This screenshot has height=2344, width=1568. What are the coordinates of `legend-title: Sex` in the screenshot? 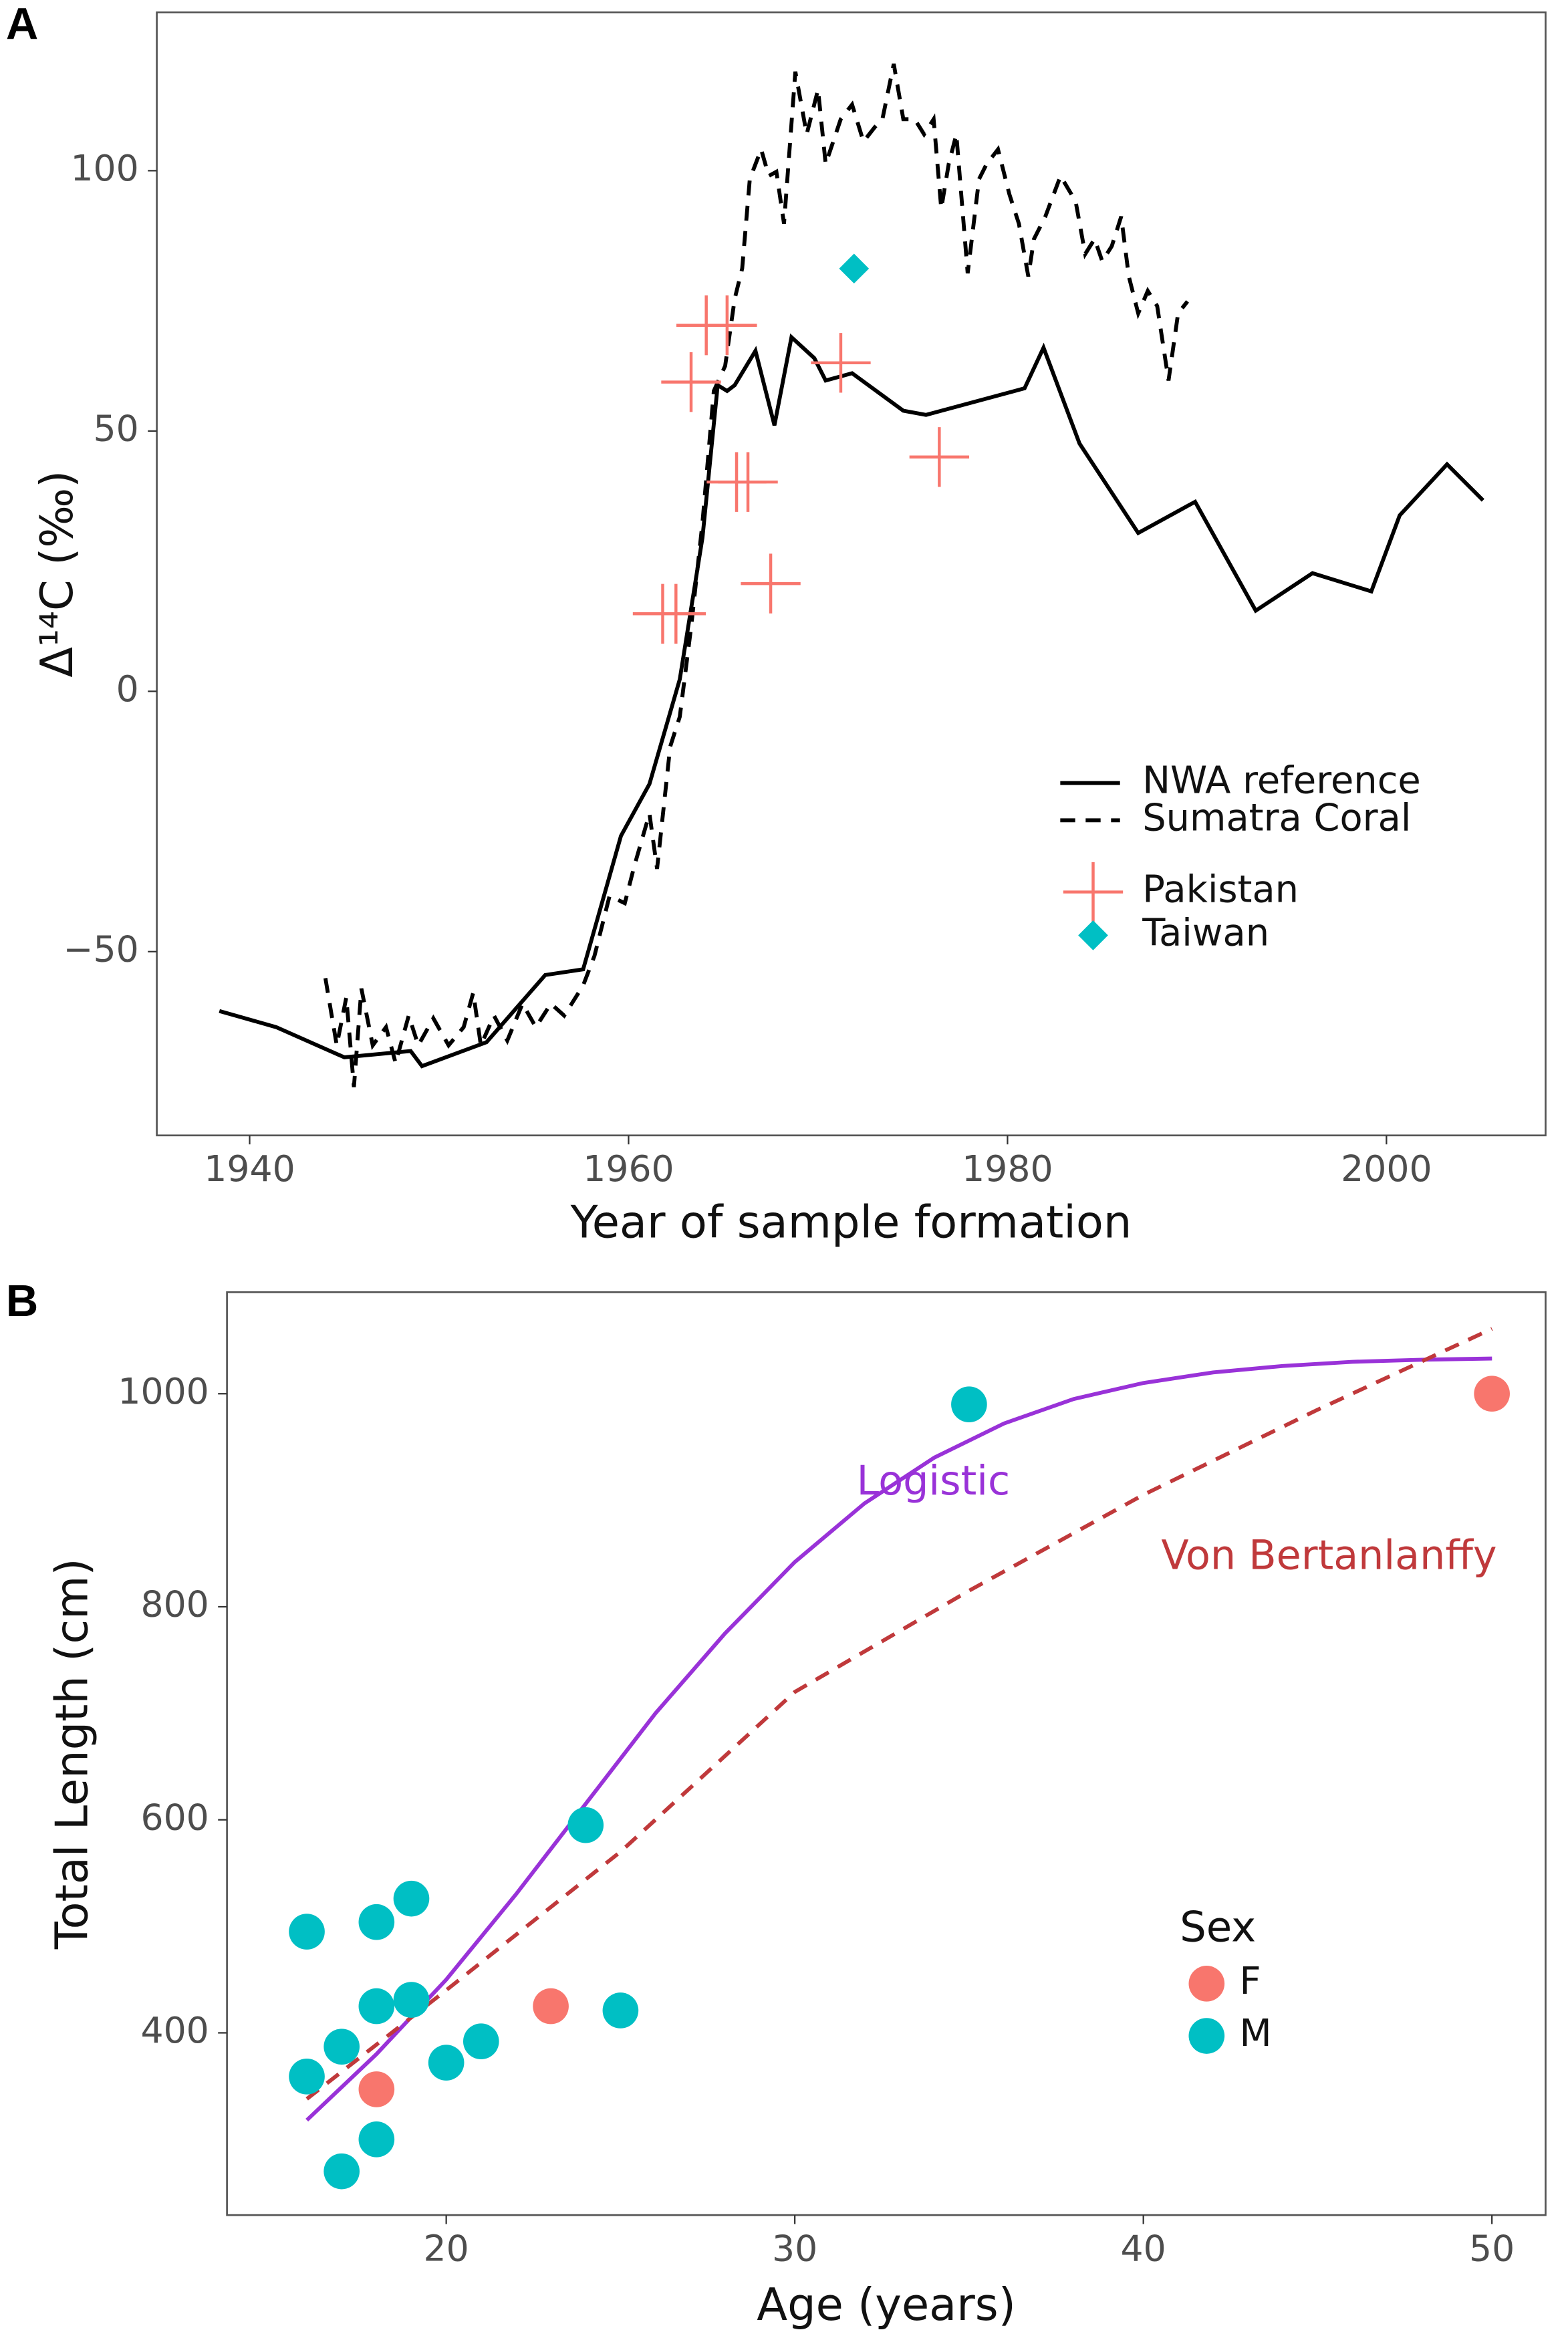 It's located at (1218, 1926).